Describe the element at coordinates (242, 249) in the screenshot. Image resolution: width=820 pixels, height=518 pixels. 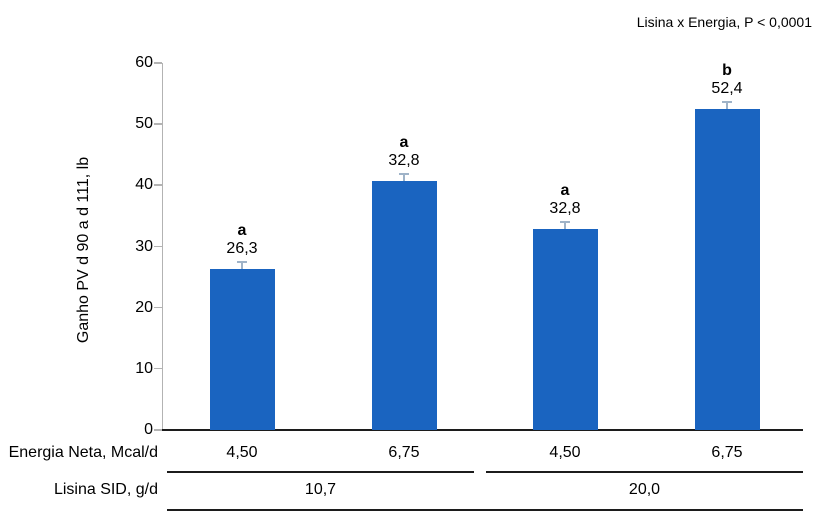
I see `bar-value-label: 26,3` at that location.